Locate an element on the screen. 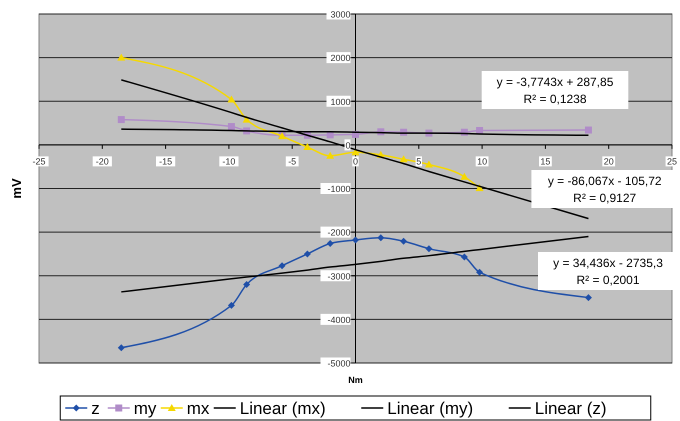 The height and width of the screenshot is (421, 680). x-tick-label: -10 is located at coordinates (229, 161).